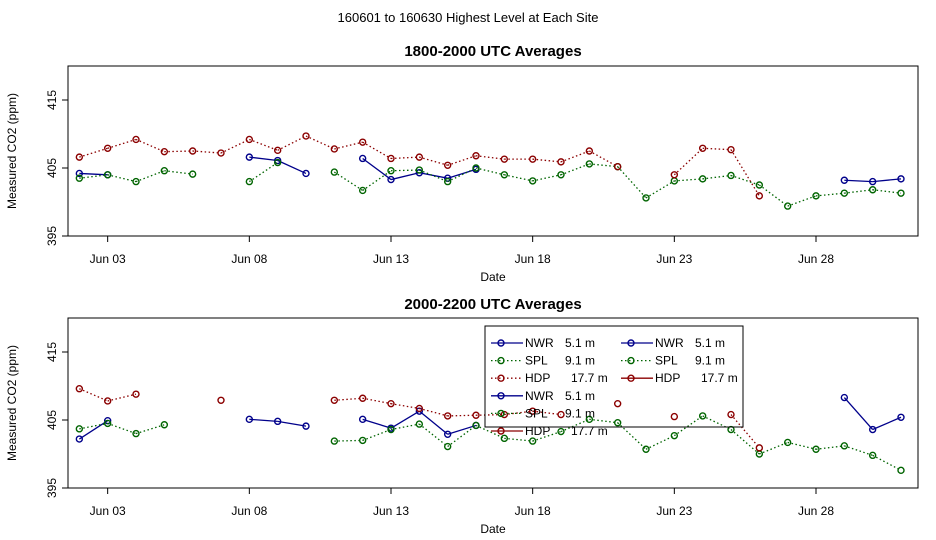  I want to click on series-nwr, so click(490, 169).